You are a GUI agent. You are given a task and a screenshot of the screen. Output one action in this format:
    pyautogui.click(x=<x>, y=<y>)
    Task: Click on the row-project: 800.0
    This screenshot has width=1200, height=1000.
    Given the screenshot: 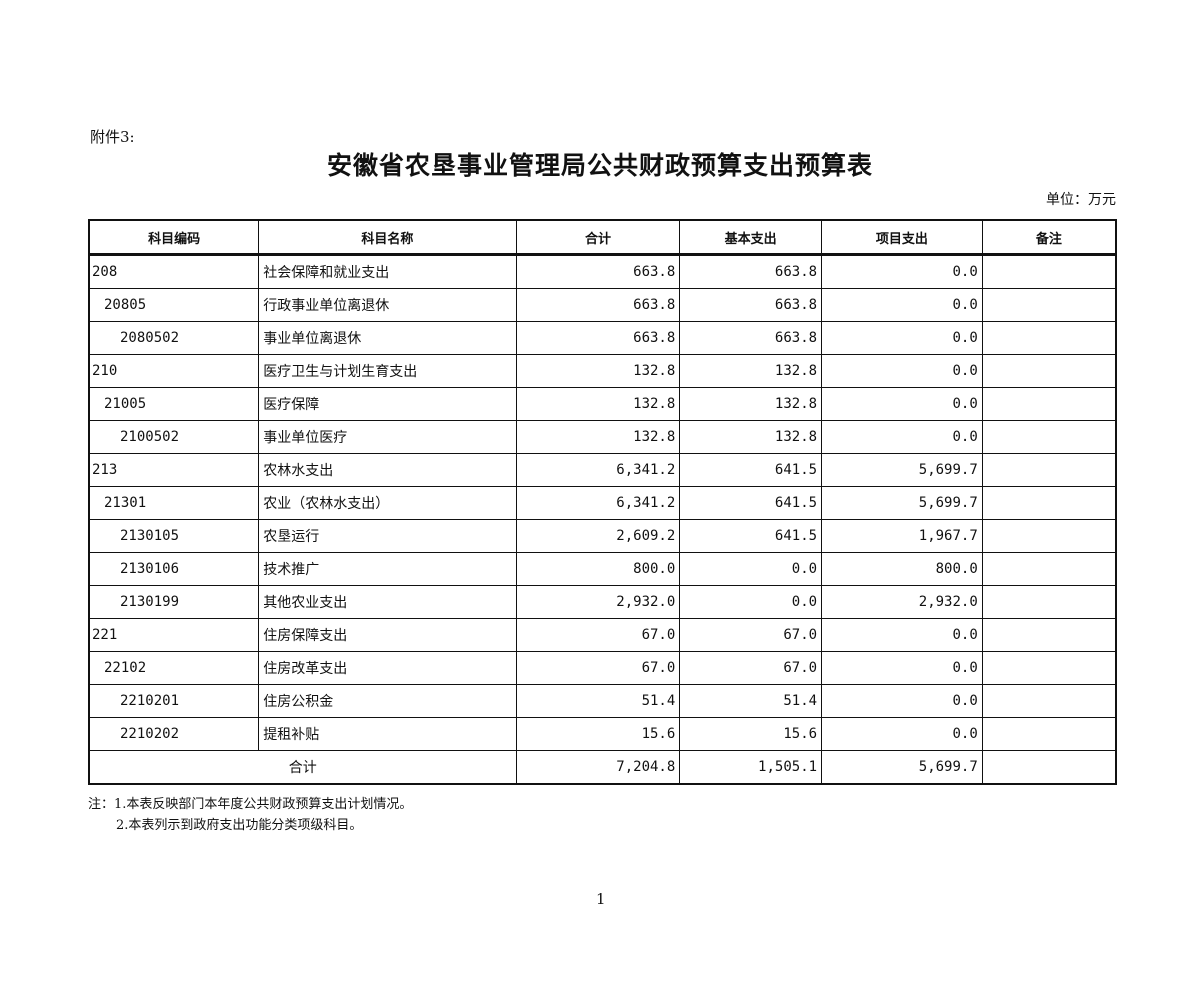 What is the action you would take?
    pyautogui.click(x=902, y=569)
    